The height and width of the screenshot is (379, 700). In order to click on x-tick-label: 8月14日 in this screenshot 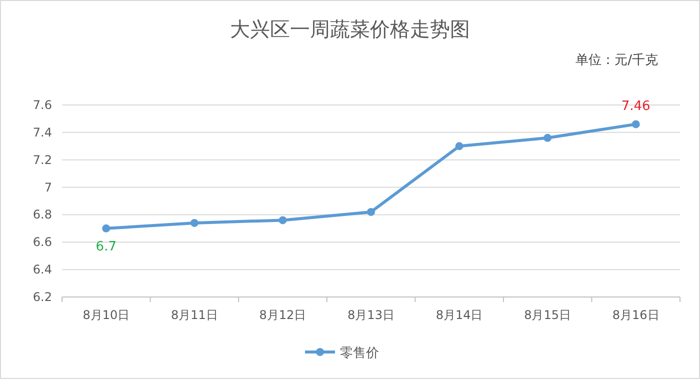, I will do `click(459, 315)`.